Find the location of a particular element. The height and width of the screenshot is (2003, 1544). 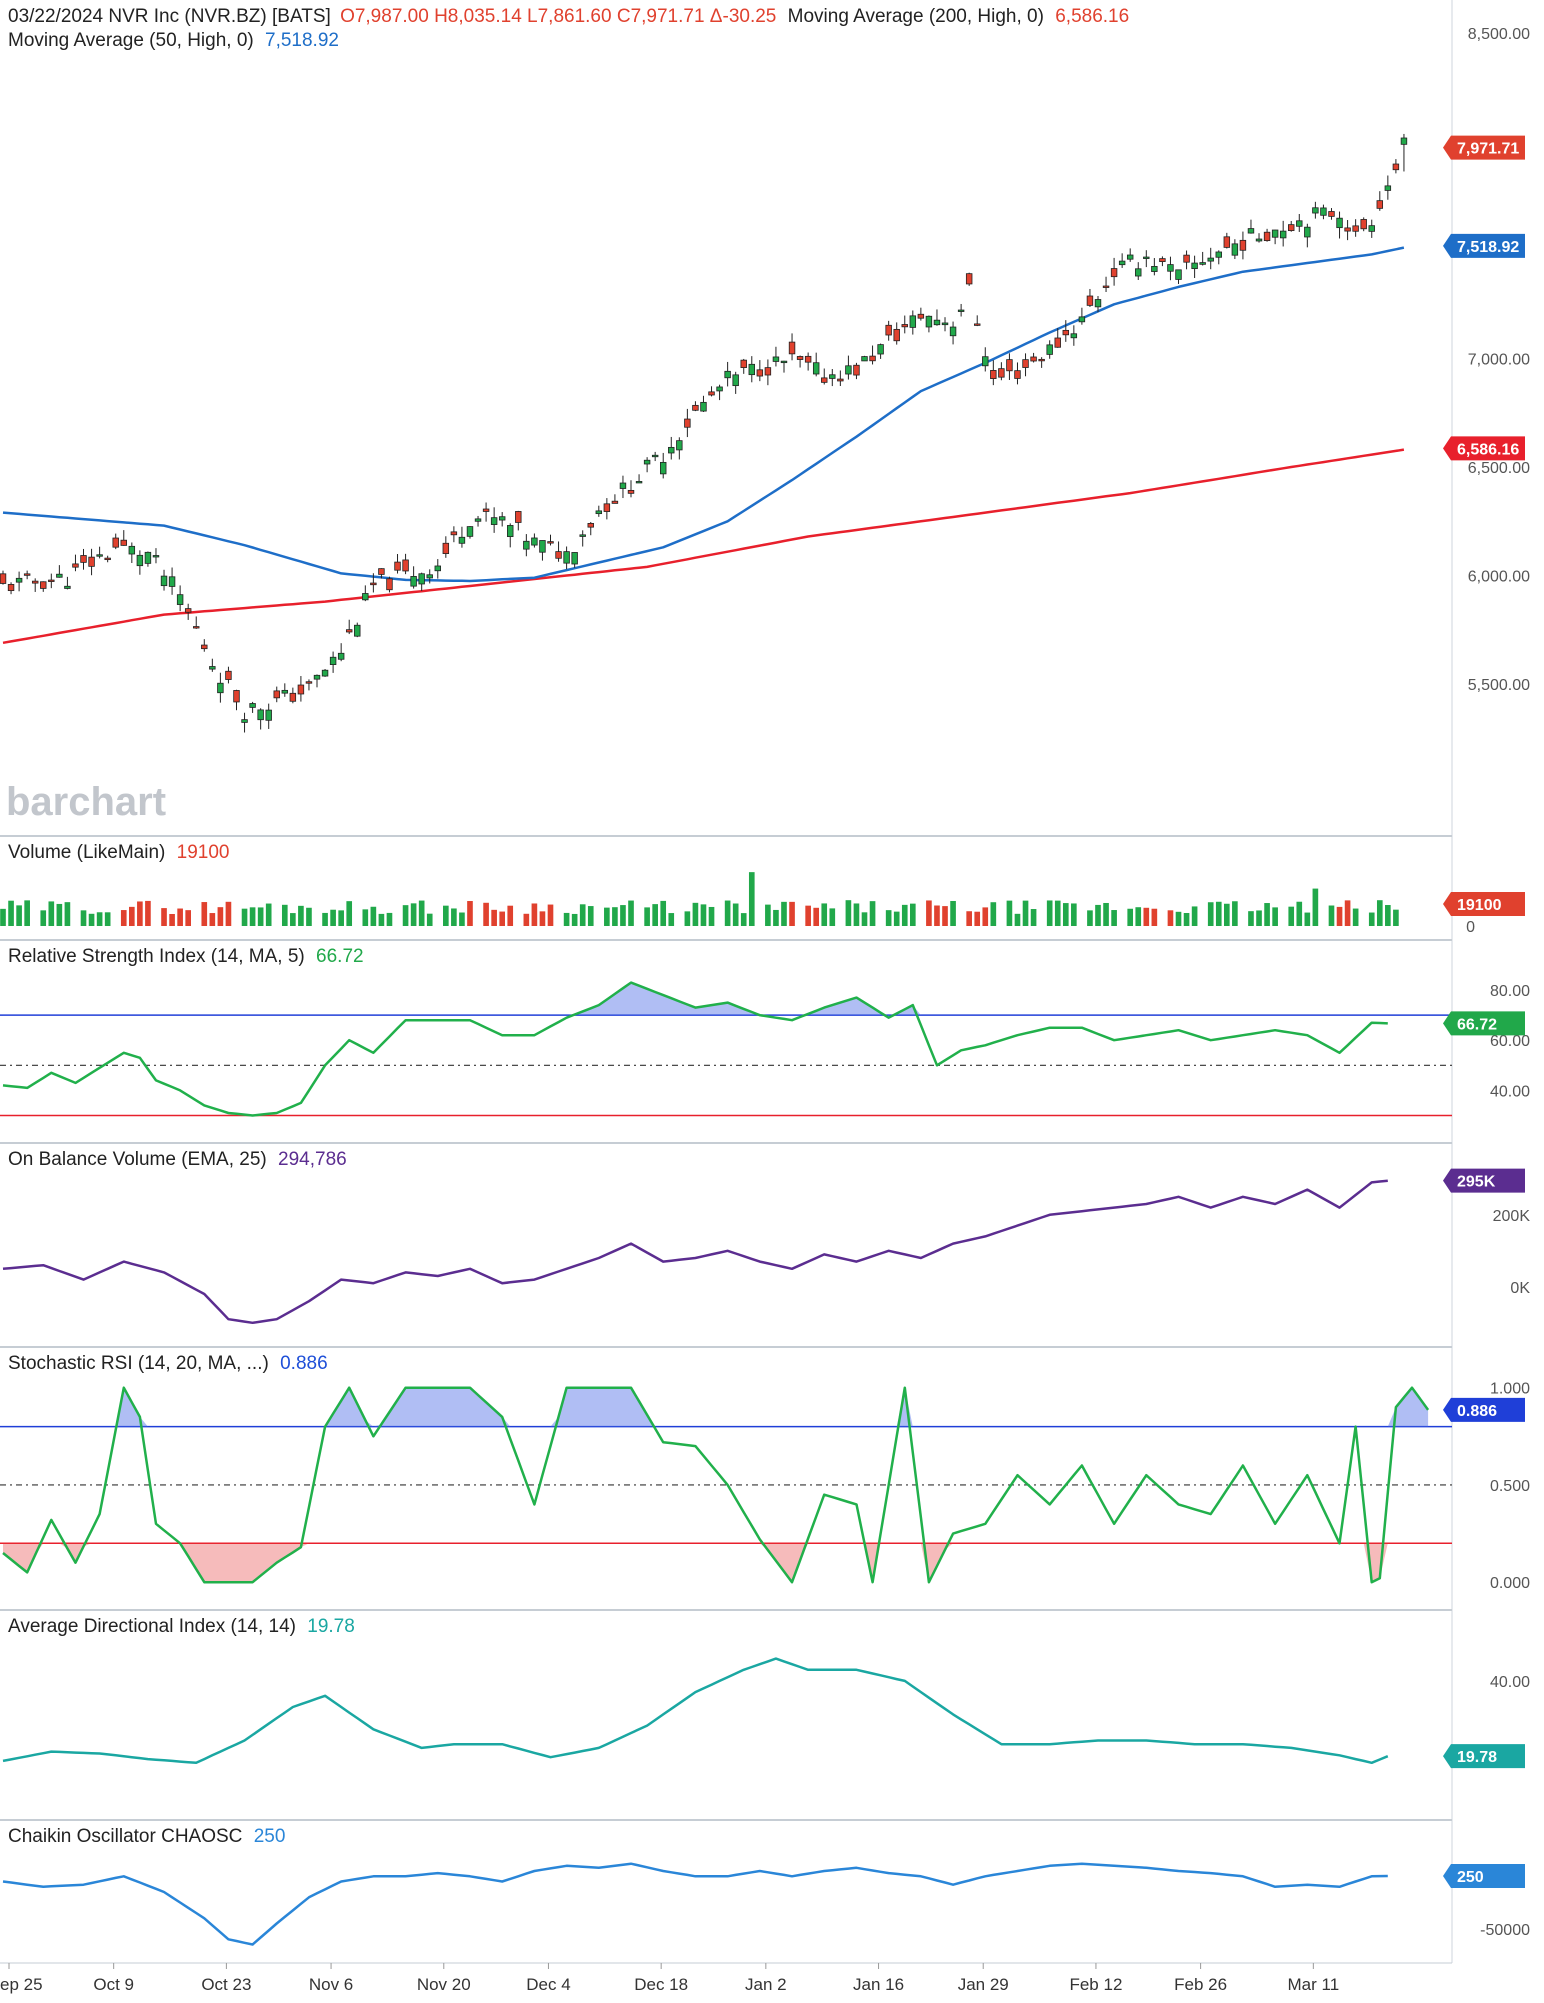

rsi-tag-bg is located at coordinates (1484, 1023).